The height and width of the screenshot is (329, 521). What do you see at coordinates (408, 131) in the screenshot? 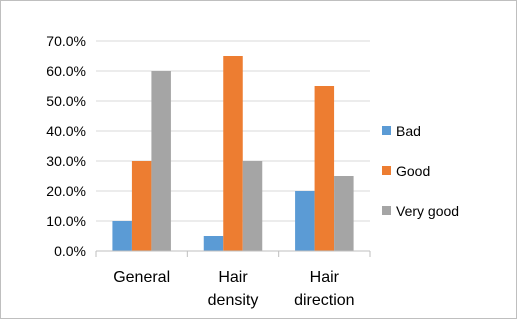
I see `legend-label: Bad` at bounding box center [408, 131].